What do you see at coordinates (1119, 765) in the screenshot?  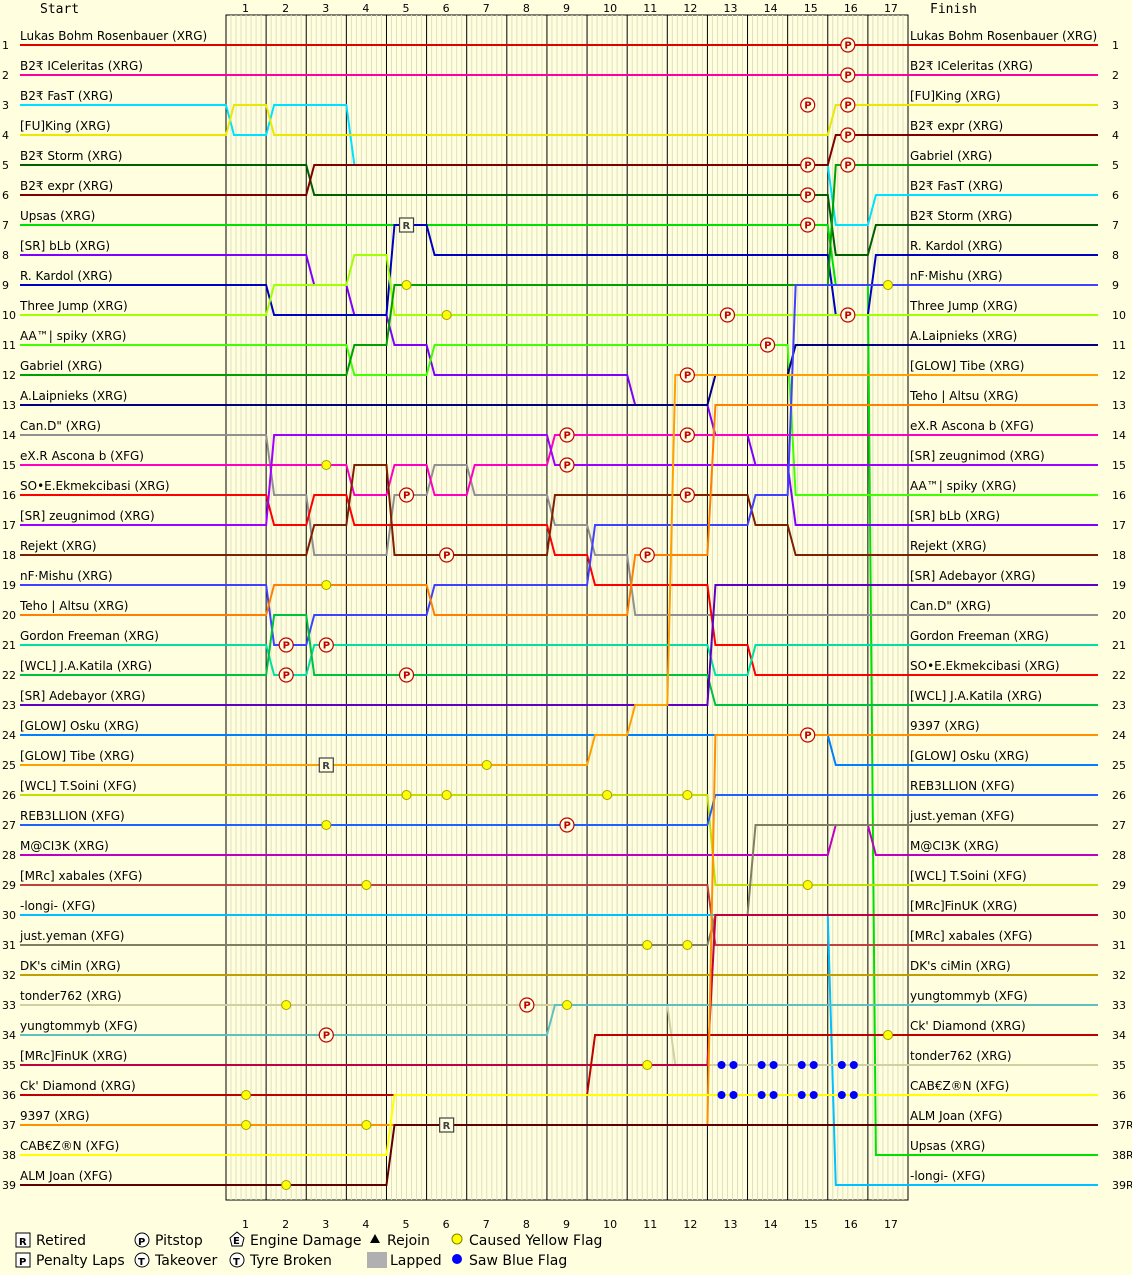 I see `position-tick-right: 25` at bounding box center [1119, 765].